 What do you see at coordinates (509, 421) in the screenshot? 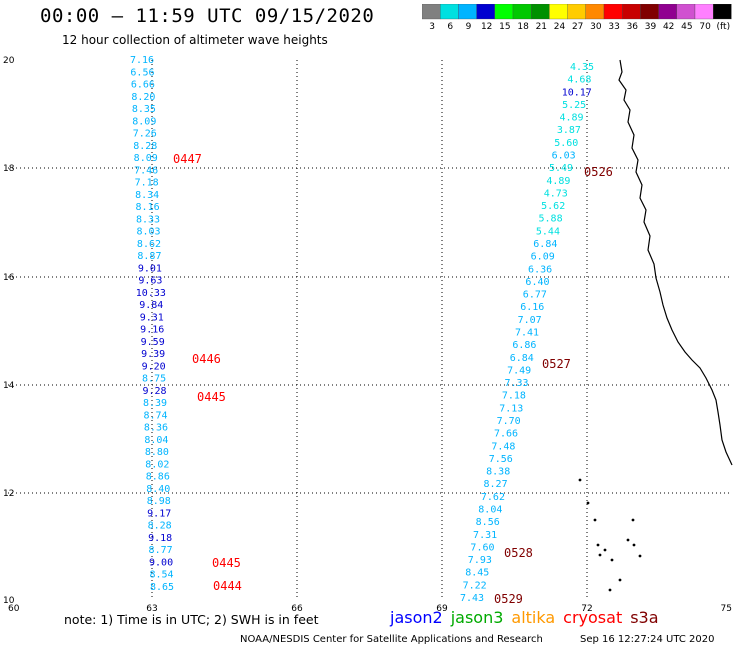
I see `wave-height-value: 7.70` at bounding box center [509, 421].